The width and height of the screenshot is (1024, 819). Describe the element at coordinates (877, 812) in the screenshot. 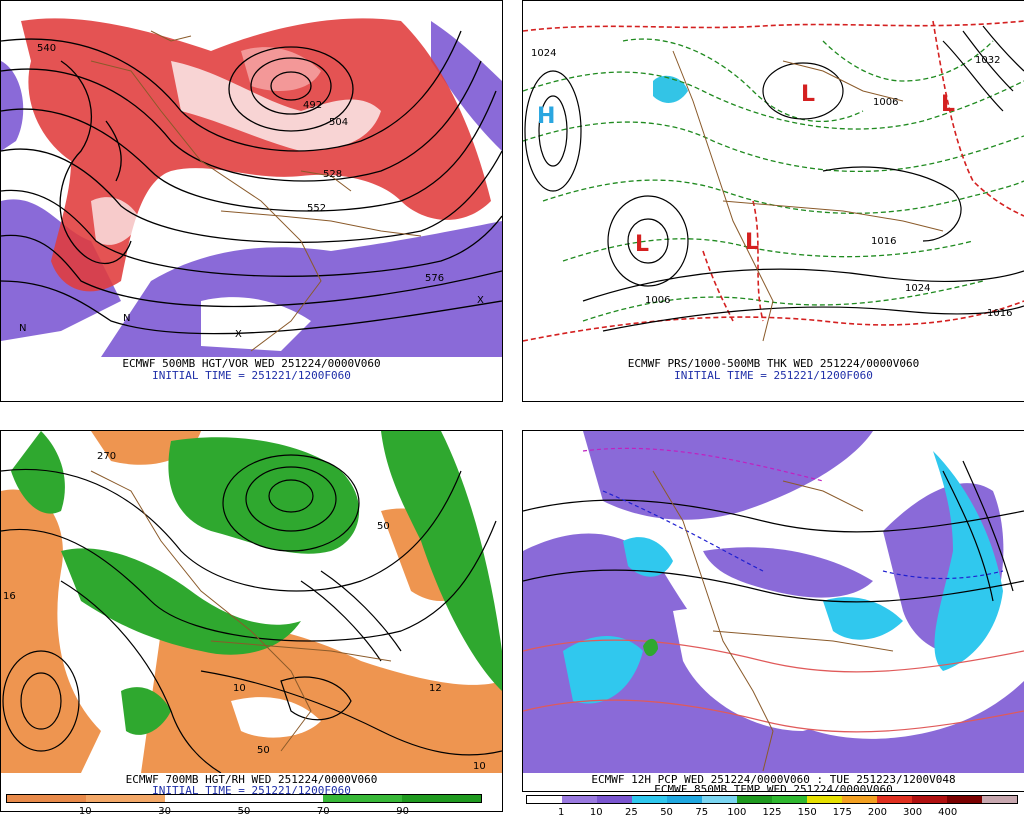

I see `precip-tick-label: 200` at that location.